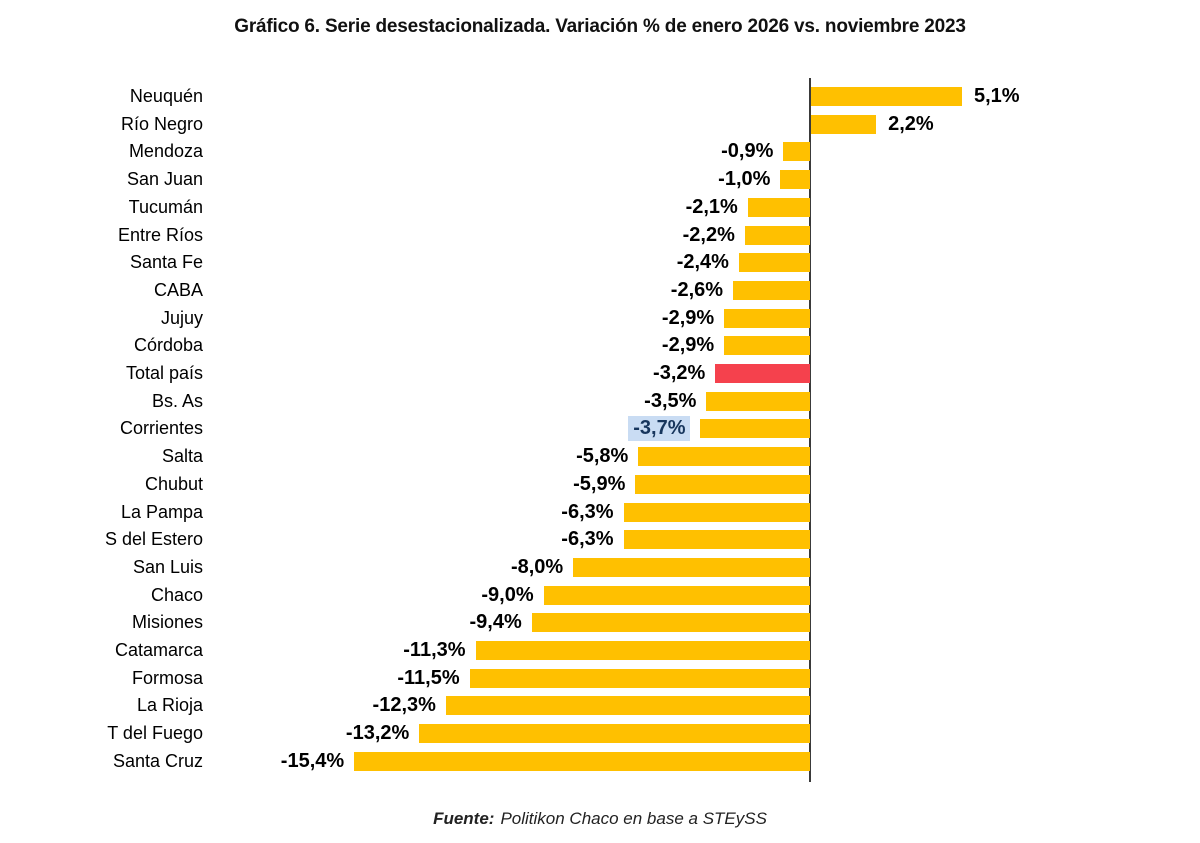  I want to click on category-label: Río Negro, so click(161, 123).